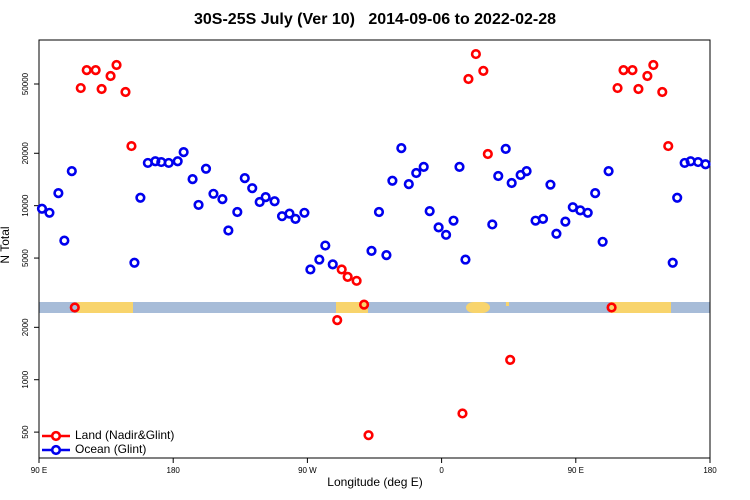 Image resolution: width=750 pixels, height=500 pixels. Describe the element at coordinates (25, 153) in the screenshot. I see `y-tick-label: 20000` at that location.